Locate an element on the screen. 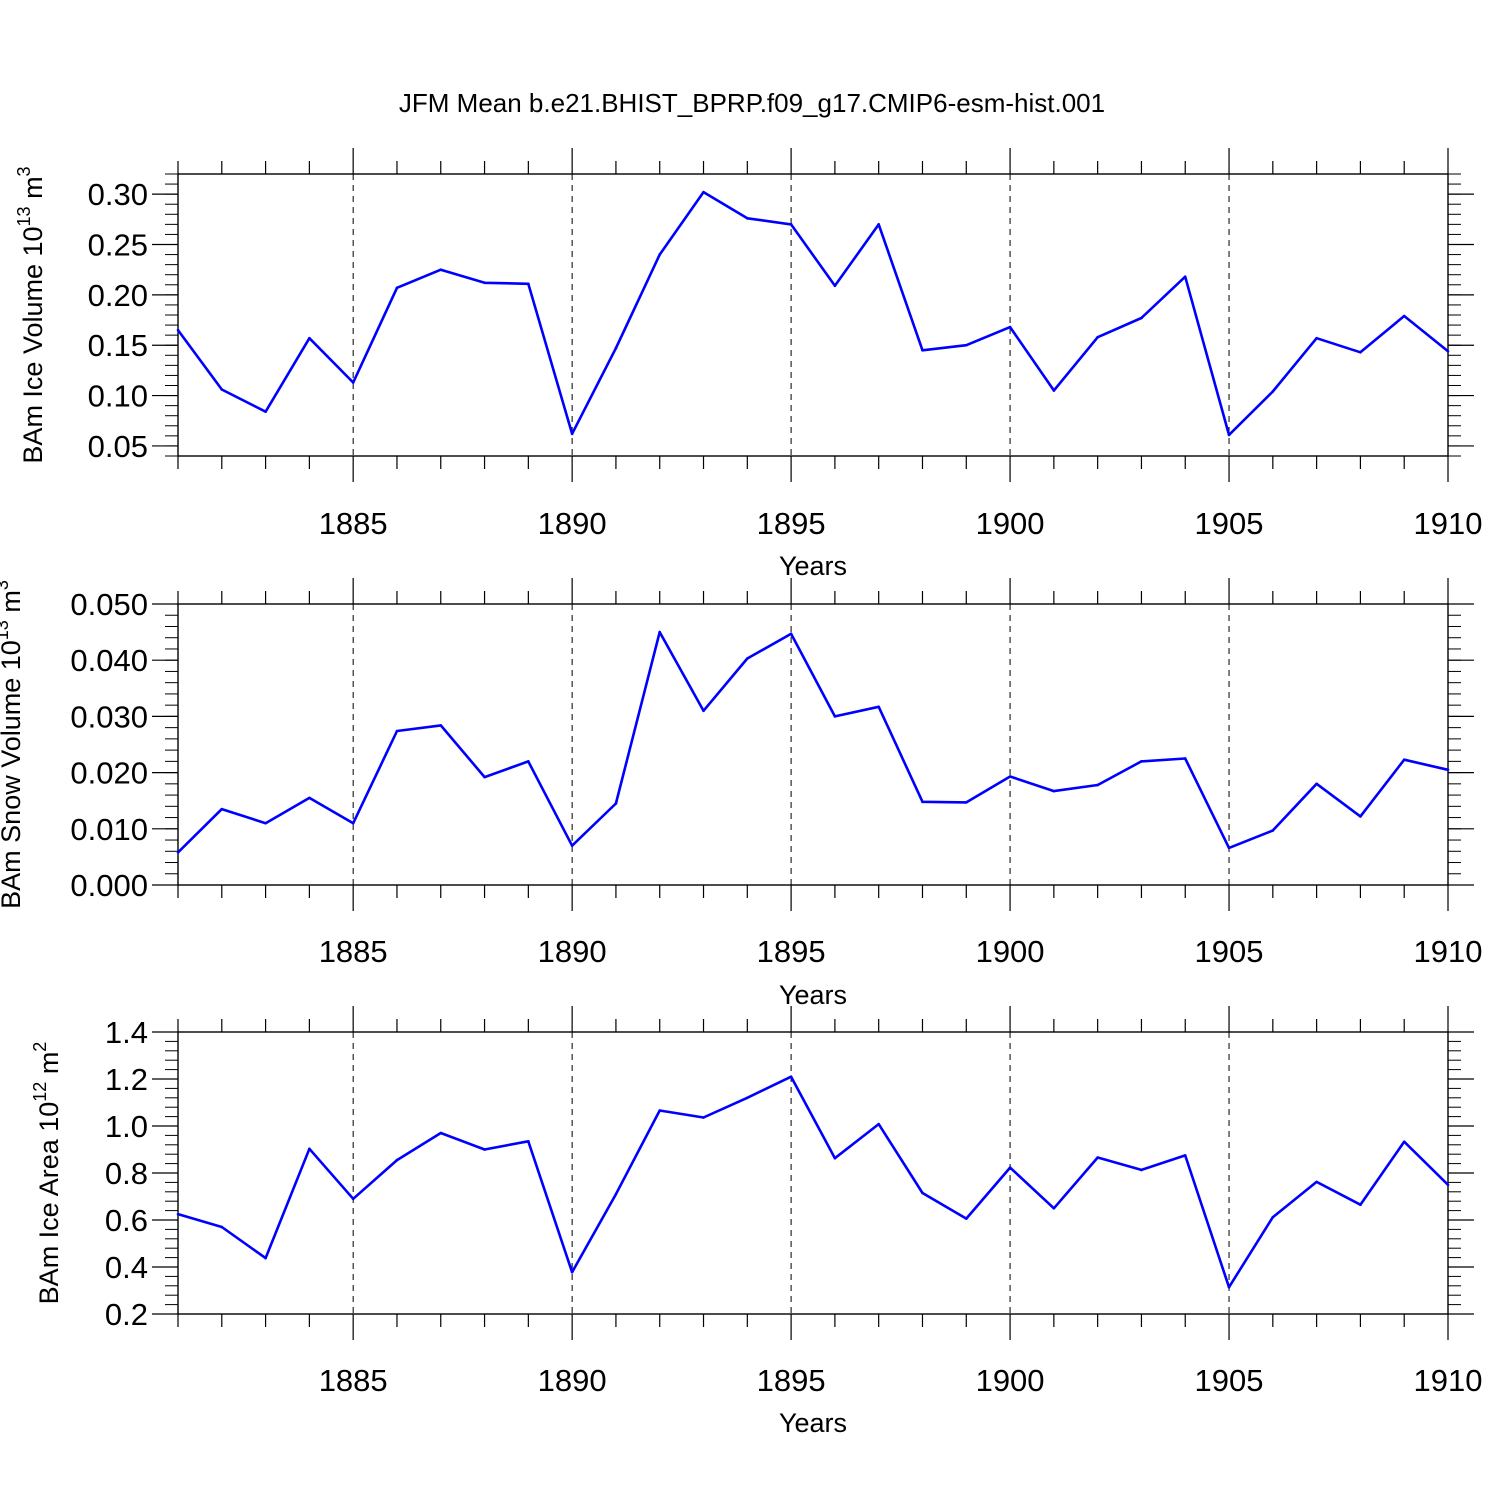  y-tick-label: 0.040 is located at coordinates (109, 660).